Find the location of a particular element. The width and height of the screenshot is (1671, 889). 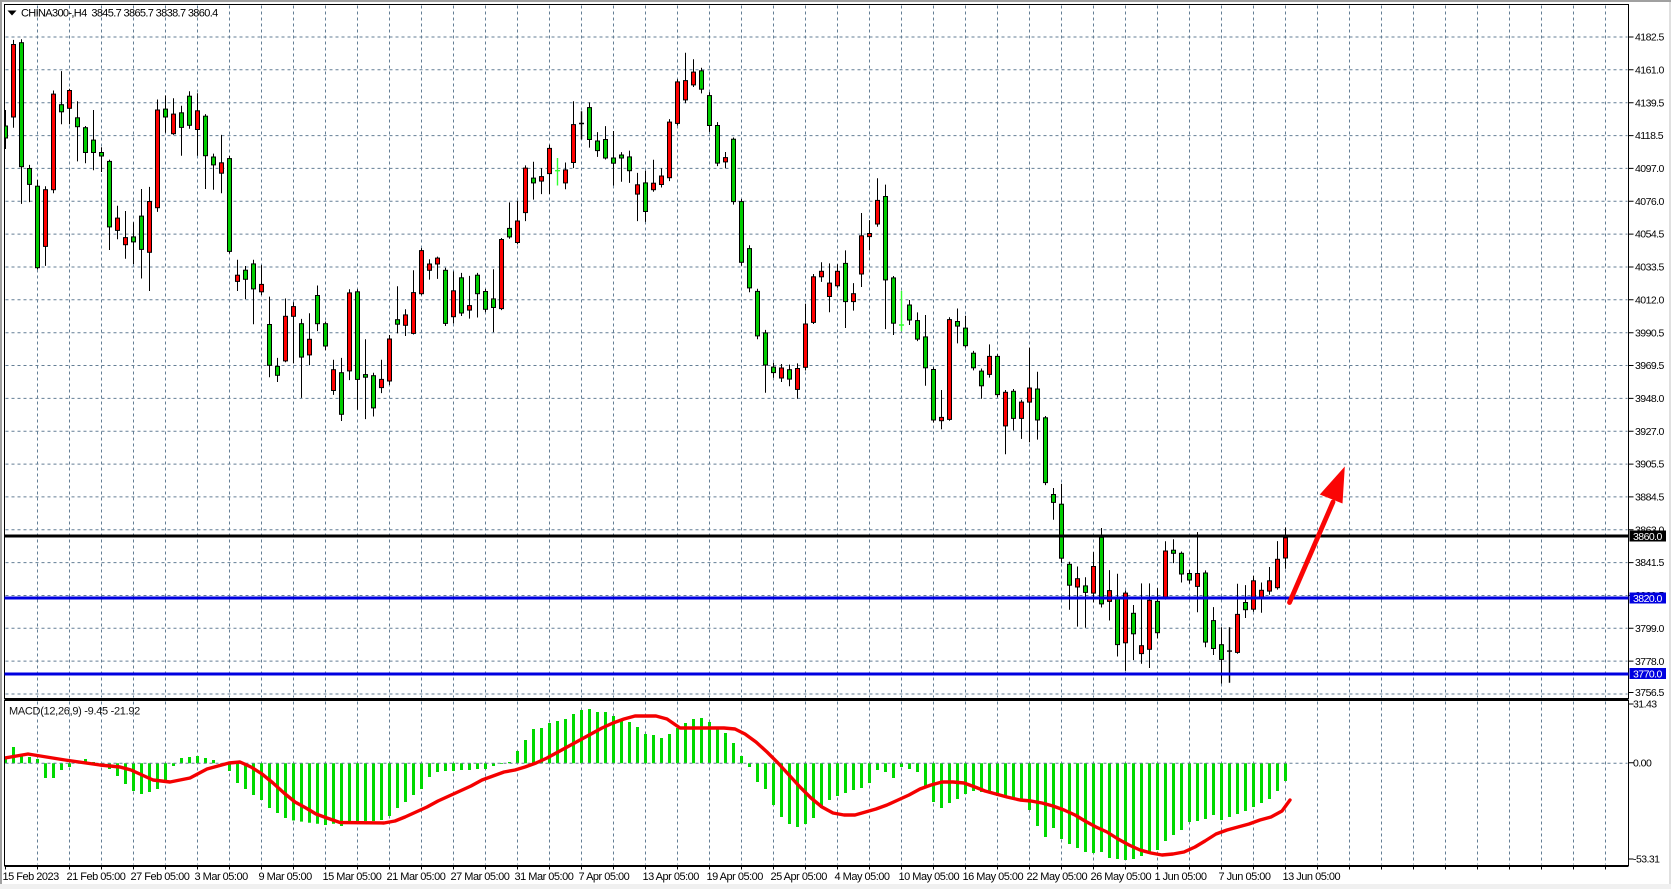

svg-text: 4012.0 is located at coordinates (1650, 300).